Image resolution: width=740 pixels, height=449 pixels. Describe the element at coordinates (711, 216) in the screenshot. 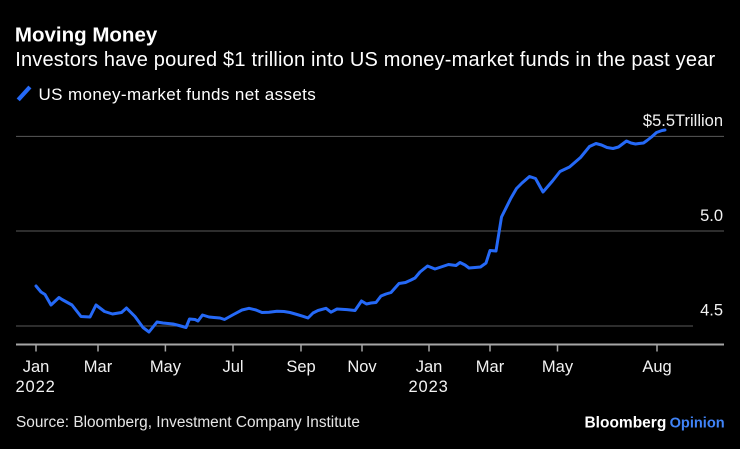

I see `svg-text: 5.0` at that location.